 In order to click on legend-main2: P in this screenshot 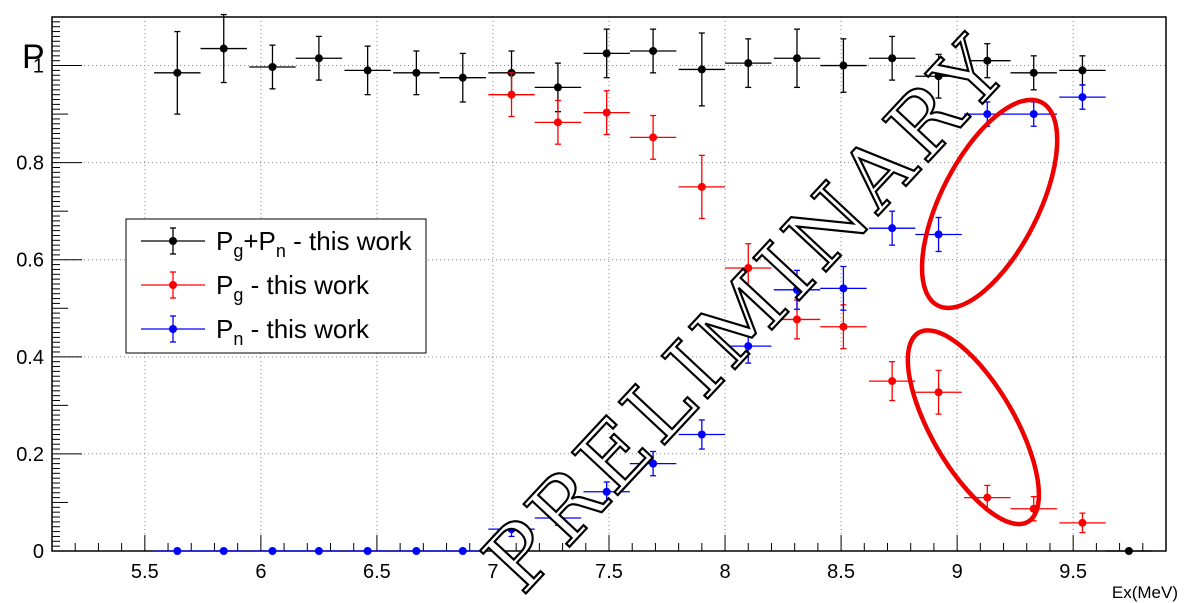, I will do `click(267, 241)`.